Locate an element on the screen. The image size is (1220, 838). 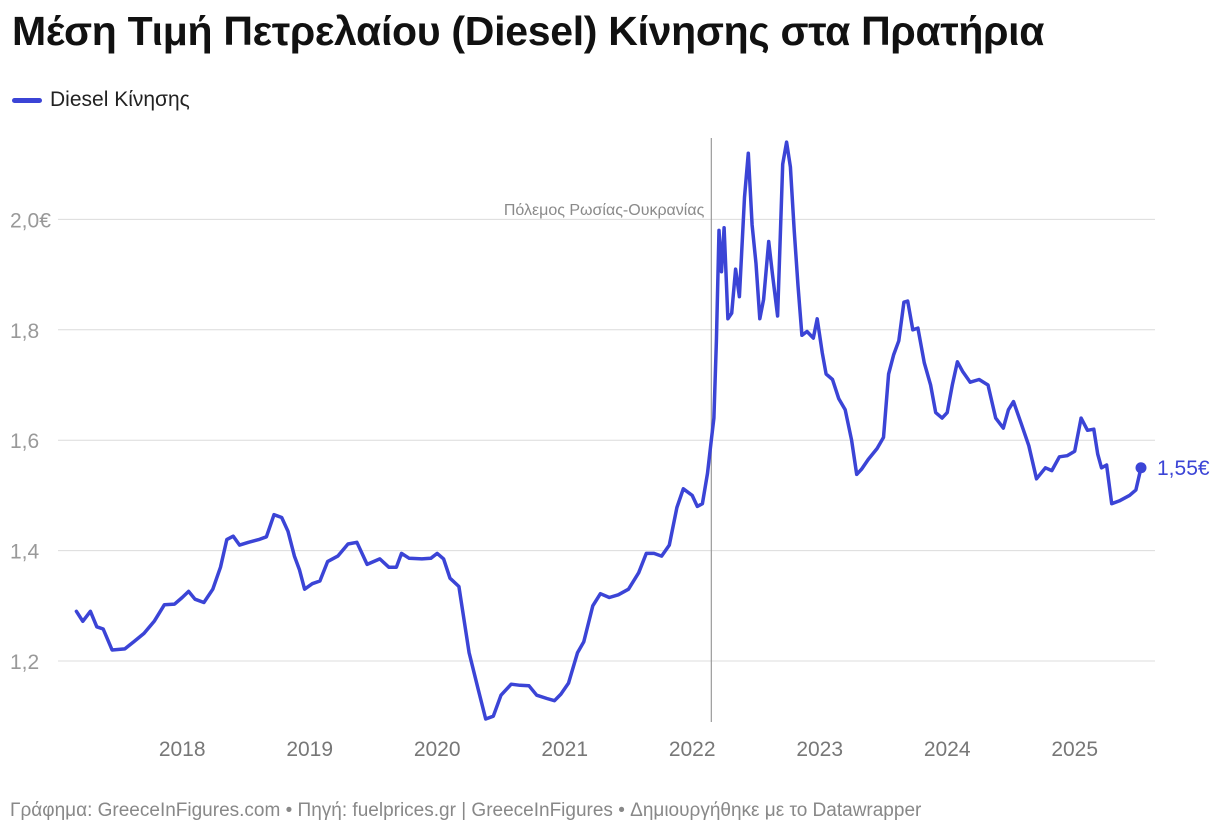
x-tick-label-3: 2021 is located at coordinates (564, 749).